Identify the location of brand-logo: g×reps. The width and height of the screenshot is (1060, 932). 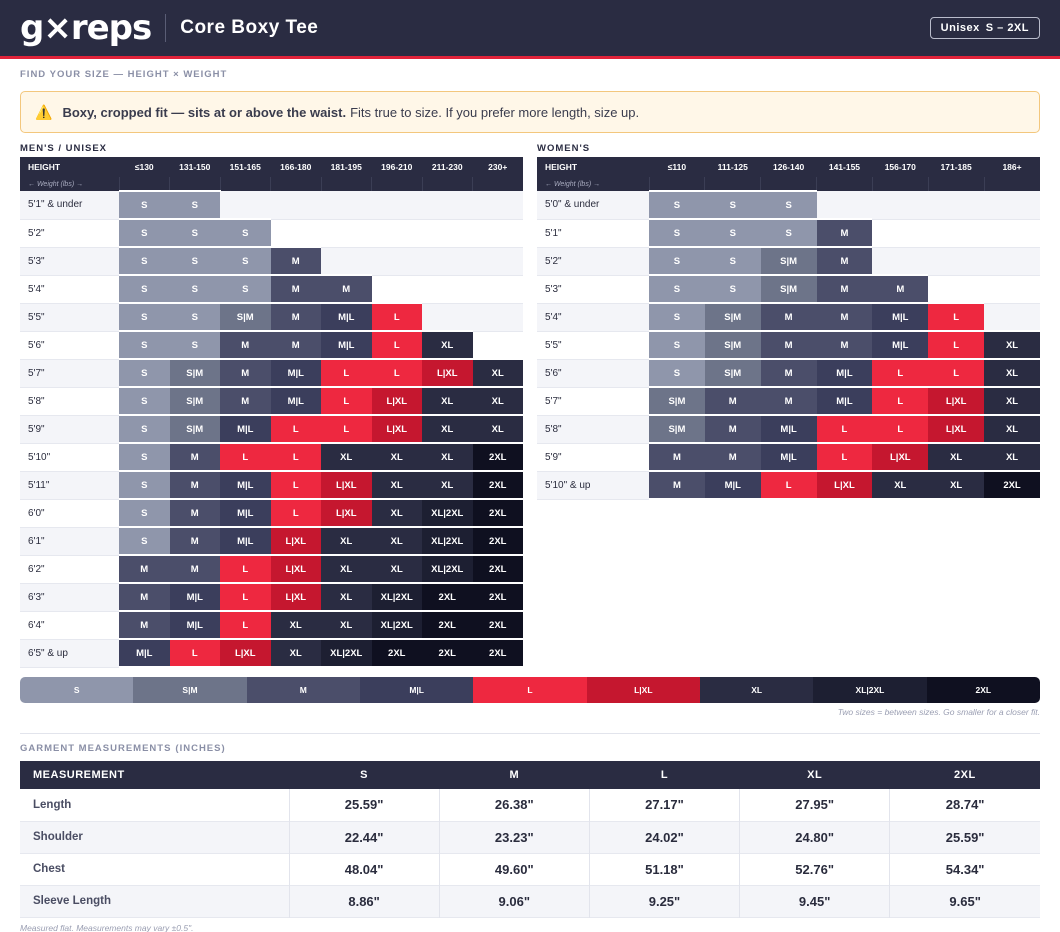
(86, 28).